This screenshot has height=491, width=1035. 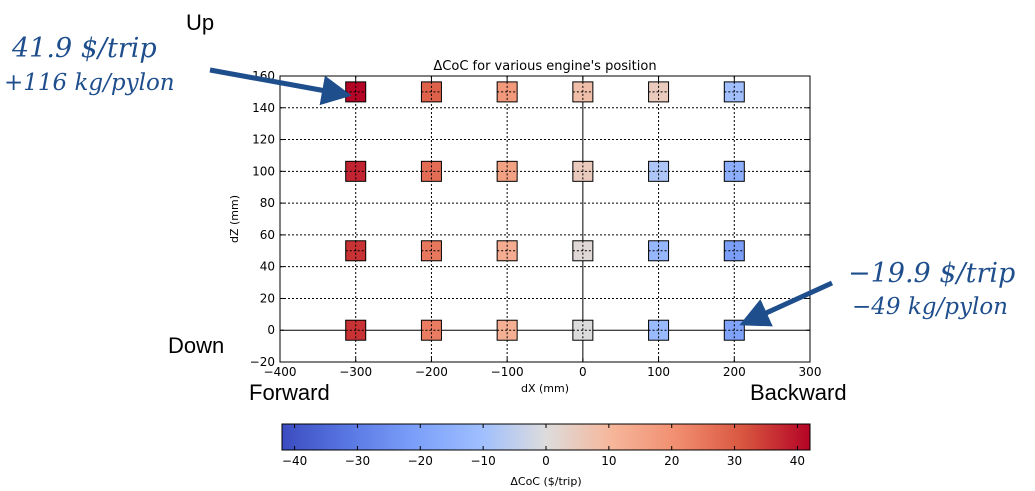 I want to click on y-tick-label: 80, so click(x=267, y=203).